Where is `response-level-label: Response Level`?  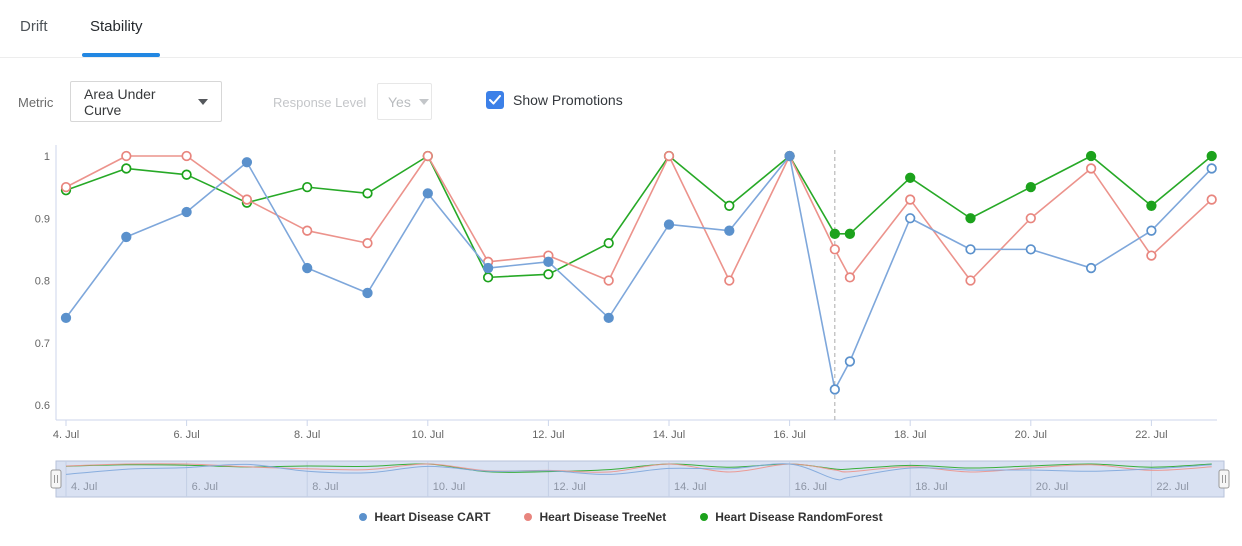 response-level-label: Response Level is located at coordinates (320, 102).